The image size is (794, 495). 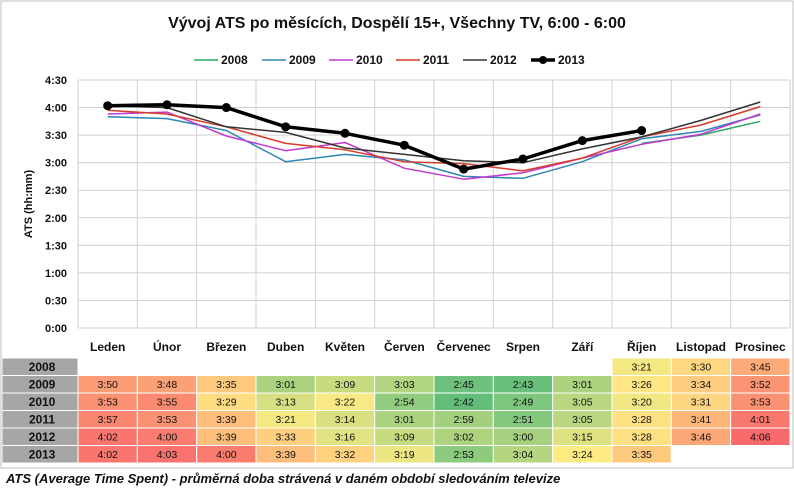 What do you see at coordinates (523, 420) in the screenshot?
I see `data-label: 2:51` at bounding box center [523, 420].